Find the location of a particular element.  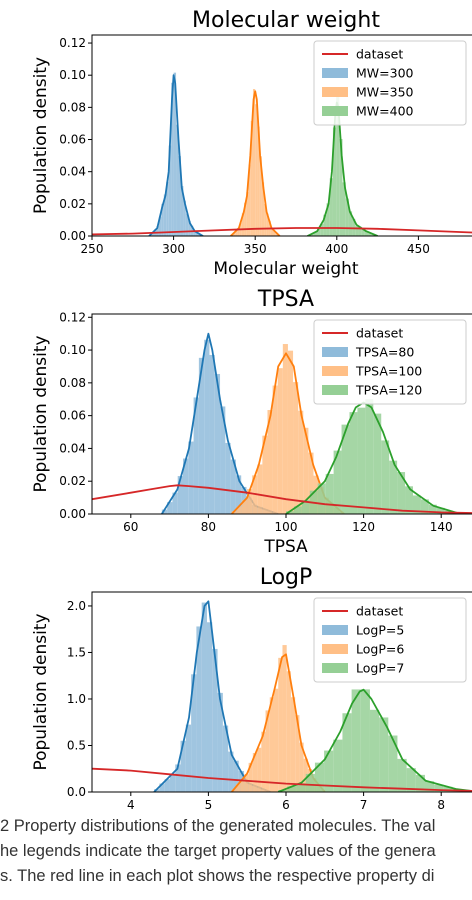

x-tick-label: 6 is located at coordinates (286, 805).